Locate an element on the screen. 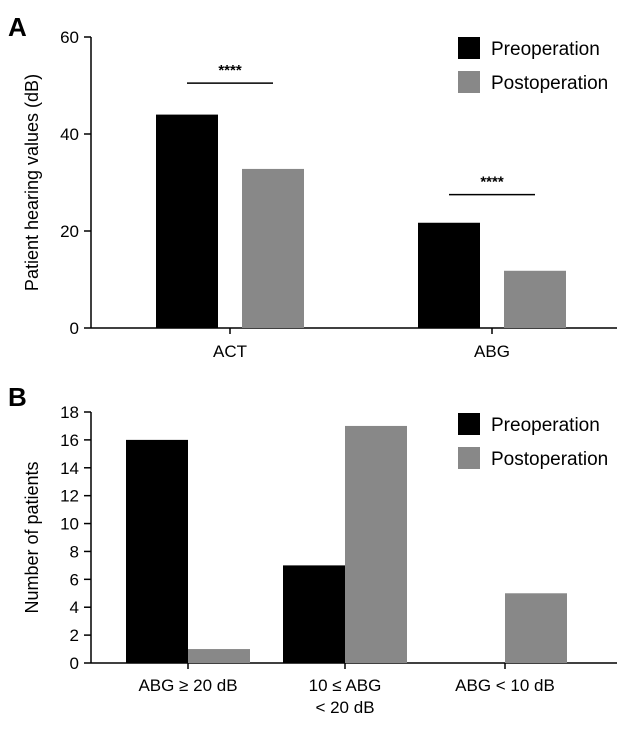 The width and height of the screenshot is (629, 748). x-tick-label: 10 ≤ ABG < 20 dB is located at coordinates (345, 696).